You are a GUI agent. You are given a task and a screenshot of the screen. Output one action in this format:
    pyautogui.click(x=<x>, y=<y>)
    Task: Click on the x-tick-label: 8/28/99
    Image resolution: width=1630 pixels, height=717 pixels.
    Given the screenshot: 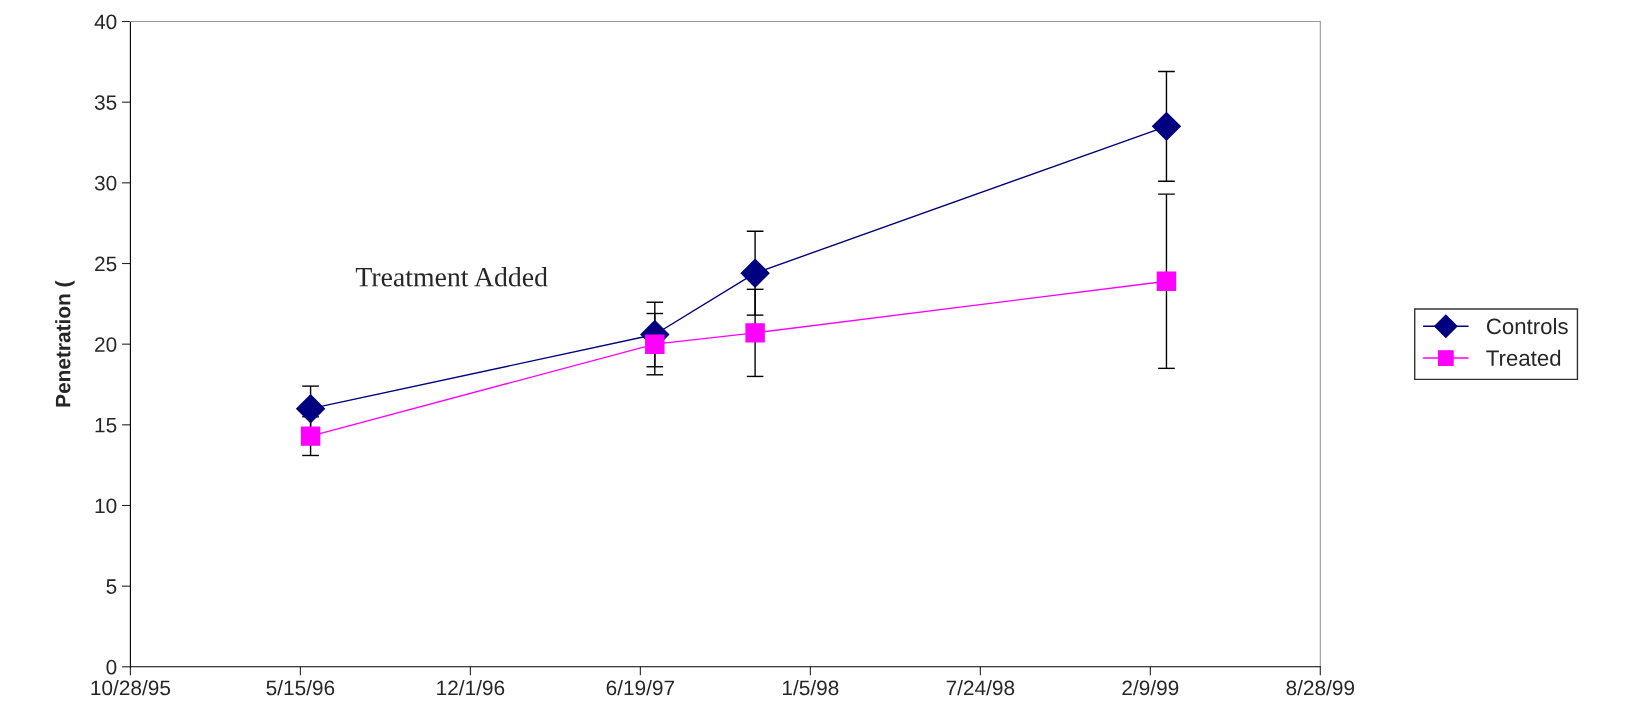 What is the action you would take?
    pyautogui.click(x=1320, y=688)
    